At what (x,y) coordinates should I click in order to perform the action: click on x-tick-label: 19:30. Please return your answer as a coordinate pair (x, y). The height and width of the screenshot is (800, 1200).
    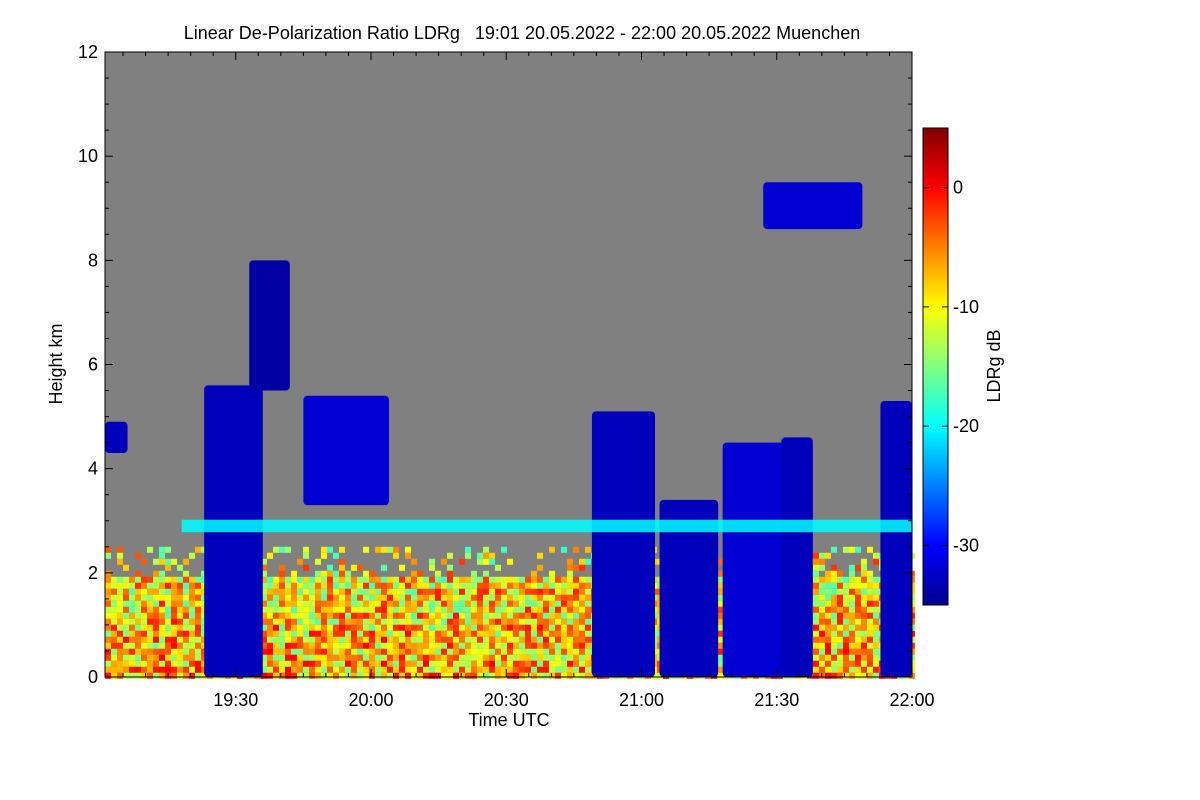
    Looking at the image, I should click on (235, 700).